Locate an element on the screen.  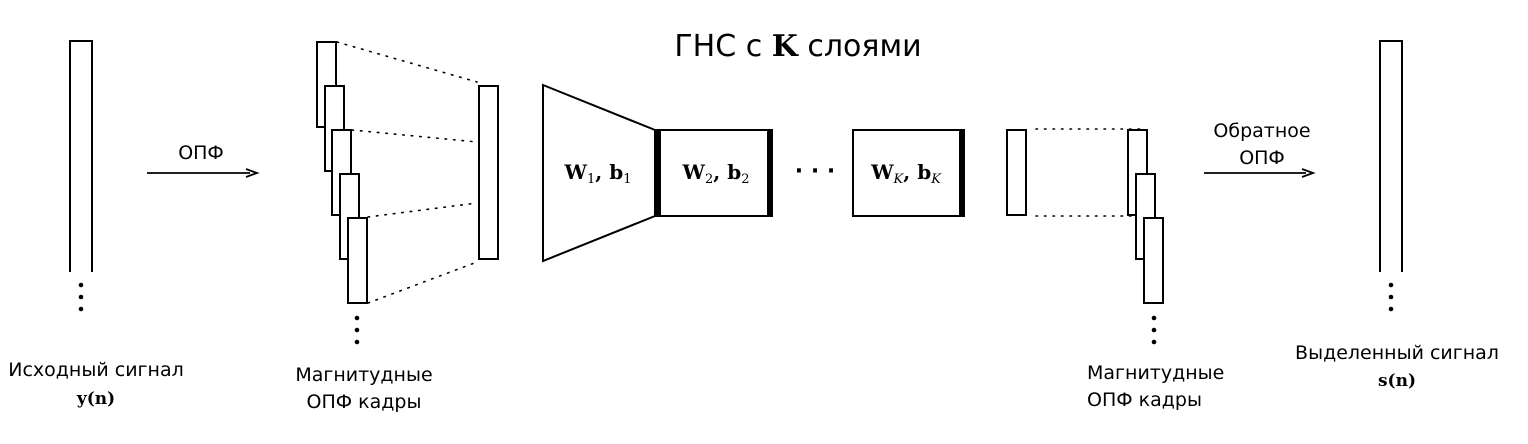
stft-frames-right-label-2: ОПФ кадры is located at coordinates (1144, 400).